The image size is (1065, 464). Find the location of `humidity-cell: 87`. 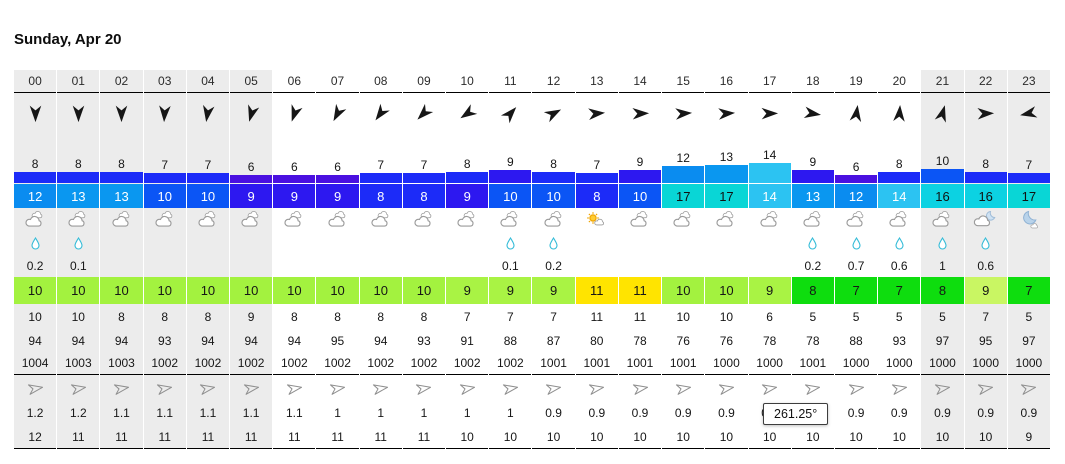

humidity-cell: 87 is located at coordinates (553, 340).